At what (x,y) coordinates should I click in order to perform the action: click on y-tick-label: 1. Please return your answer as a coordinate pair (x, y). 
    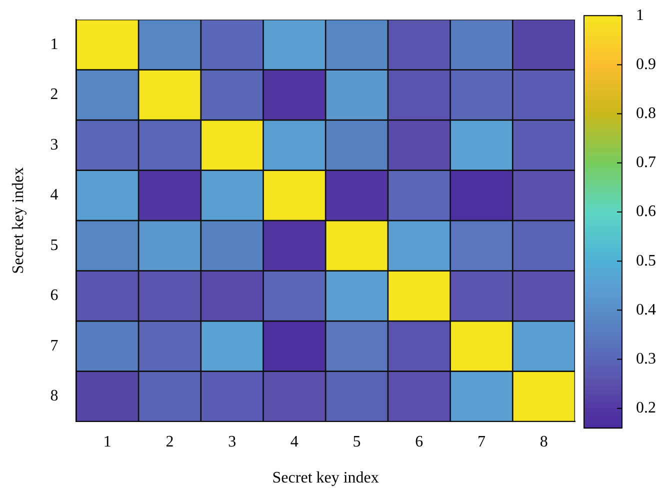
    Looking at the image, I should click on (54, 44).